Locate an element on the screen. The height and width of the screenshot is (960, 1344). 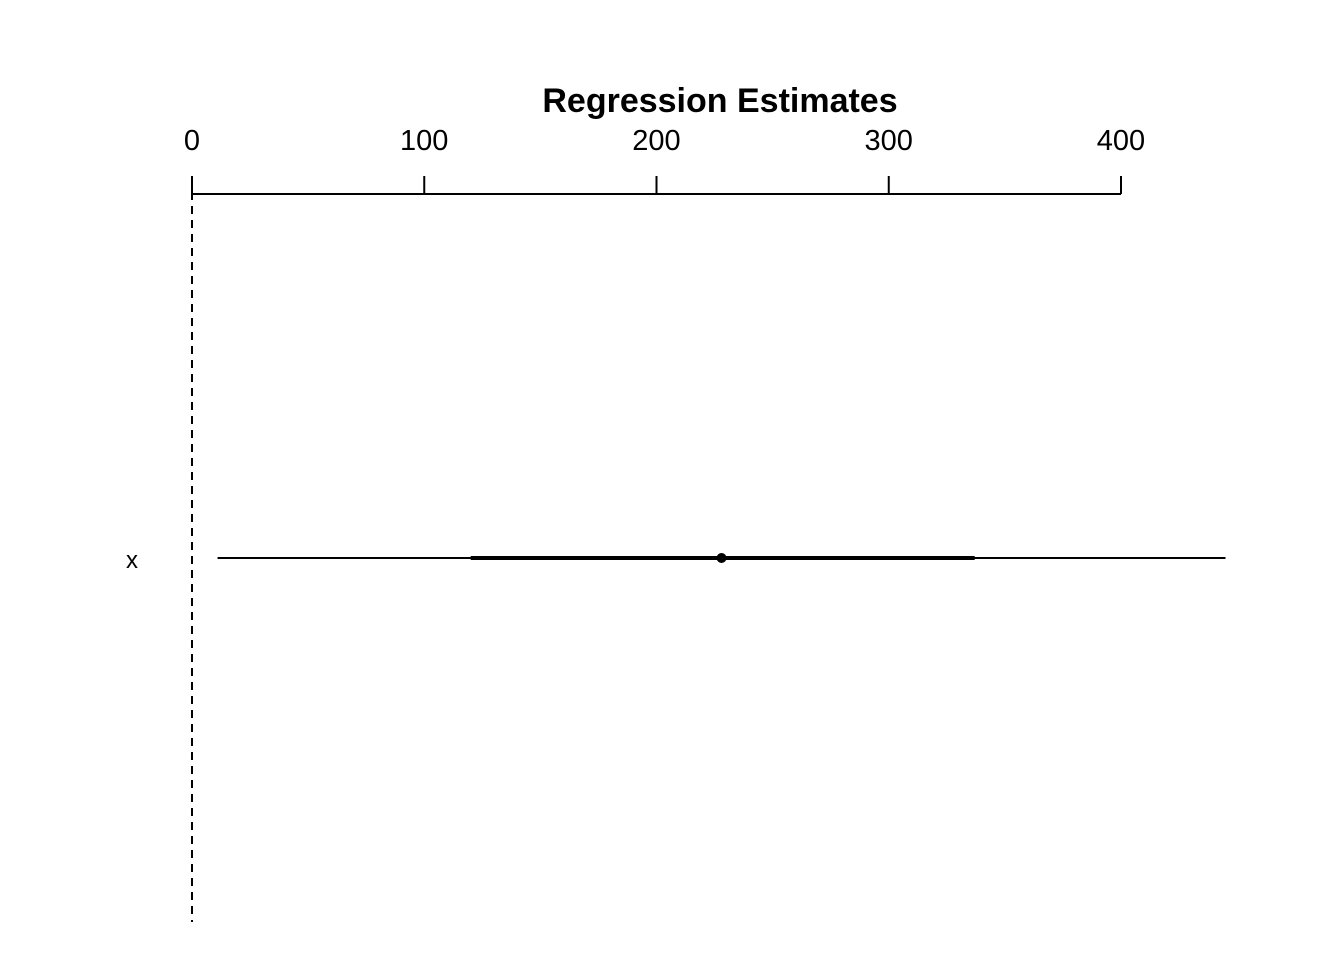
coefficients-group: x is located at coordinates (676, 560).